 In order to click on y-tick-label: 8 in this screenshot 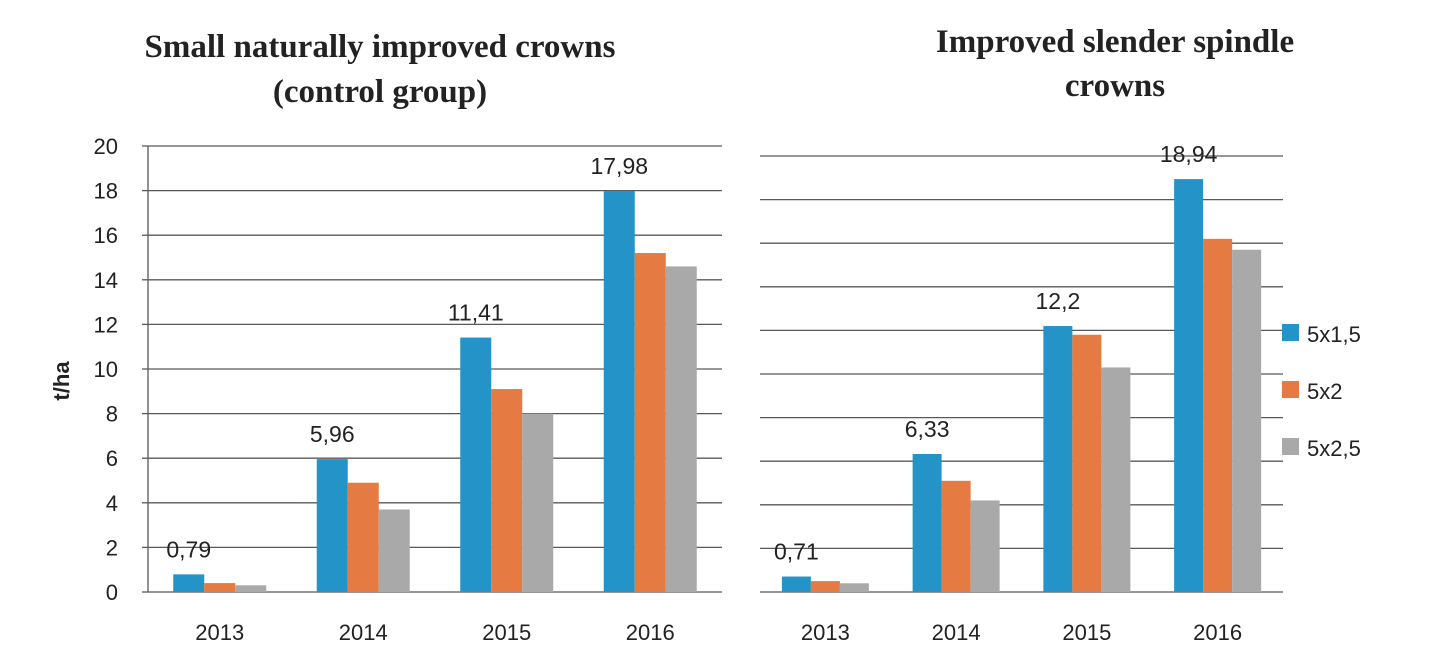, I will do `click(112, 414)`.